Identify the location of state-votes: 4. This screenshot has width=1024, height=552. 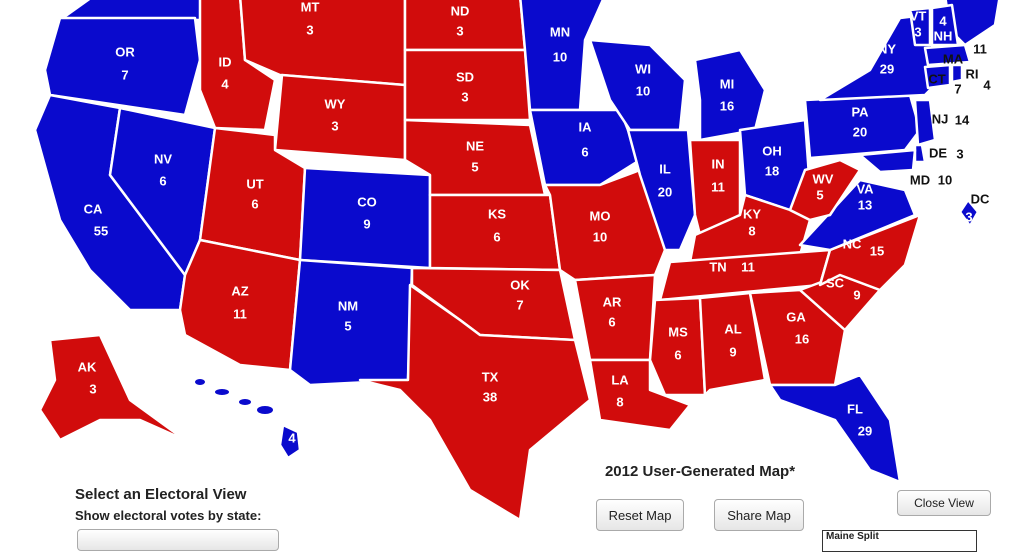
(225, 83).